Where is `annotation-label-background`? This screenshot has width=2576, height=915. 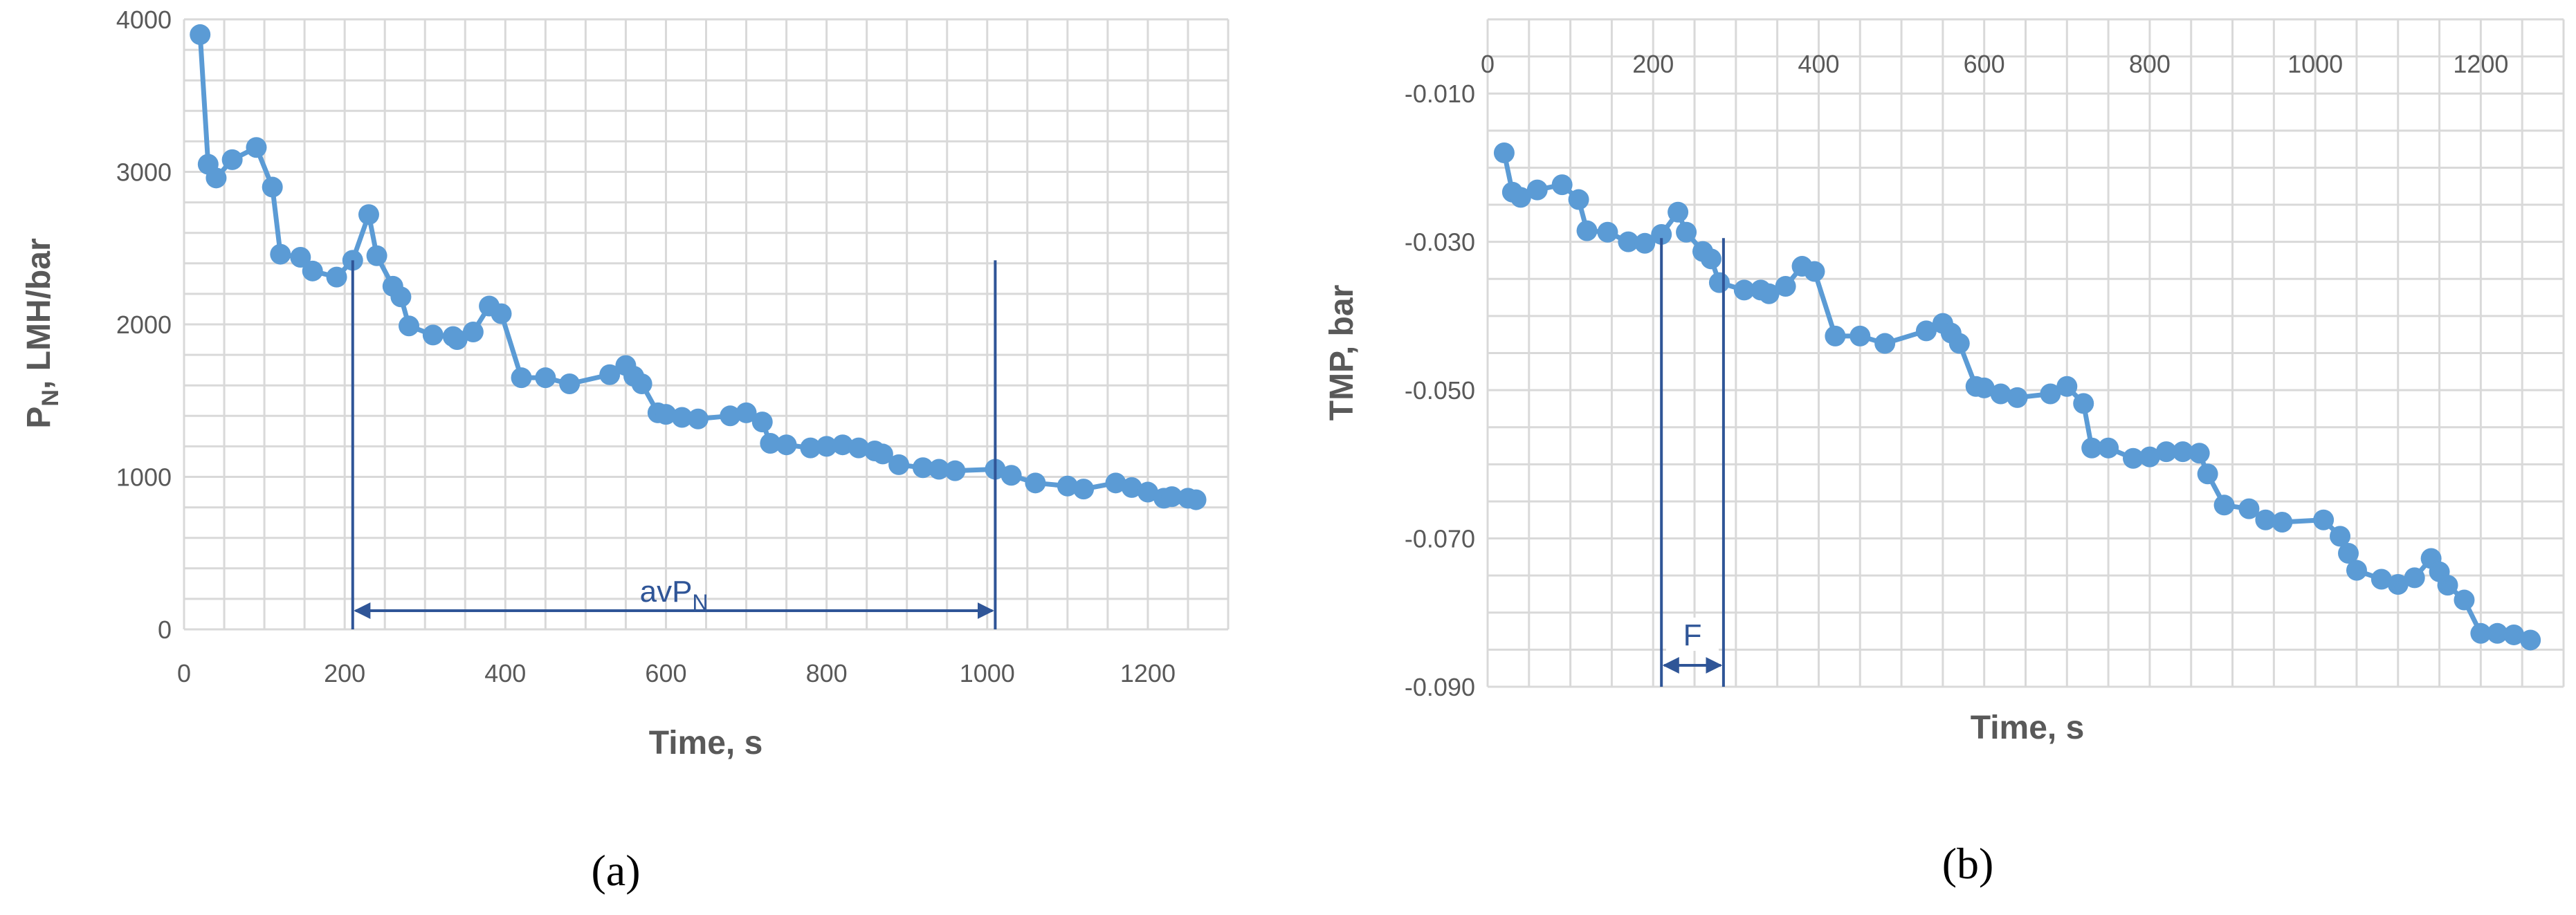 annotation-label-background is located at coordinates (1692, 634).